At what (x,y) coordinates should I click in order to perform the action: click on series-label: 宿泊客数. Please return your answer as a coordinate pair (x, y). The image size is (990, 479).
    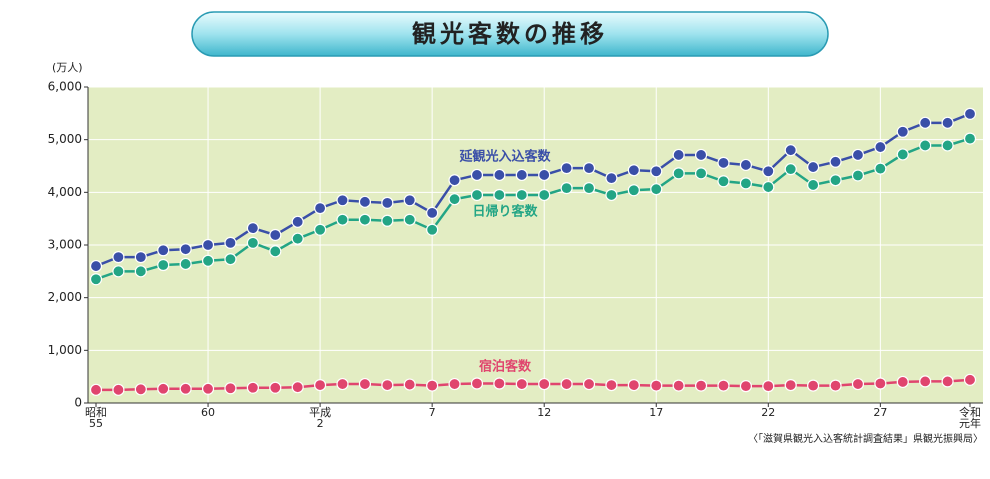
    Looking at the image, I should click on (505, 367).